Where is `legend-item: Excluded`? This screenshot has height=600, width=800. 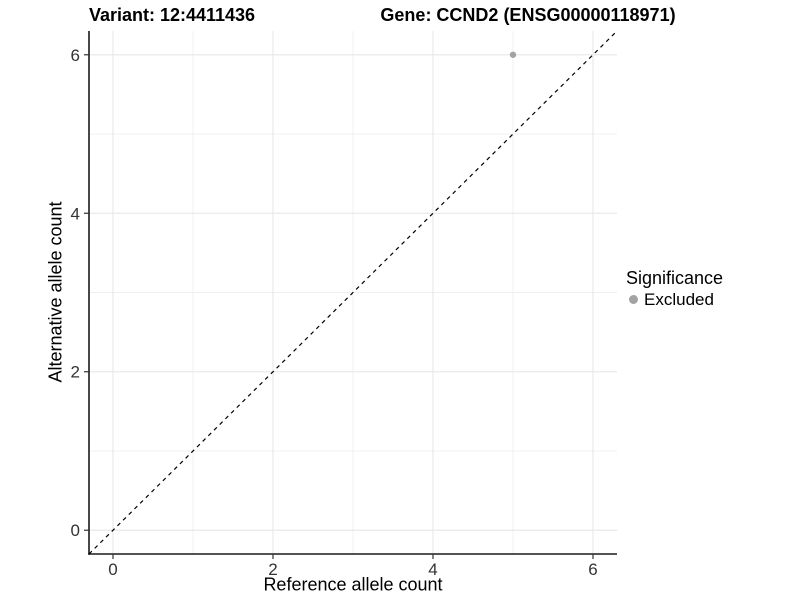
legend-item: Excluded is located at coordinates (674, 299).